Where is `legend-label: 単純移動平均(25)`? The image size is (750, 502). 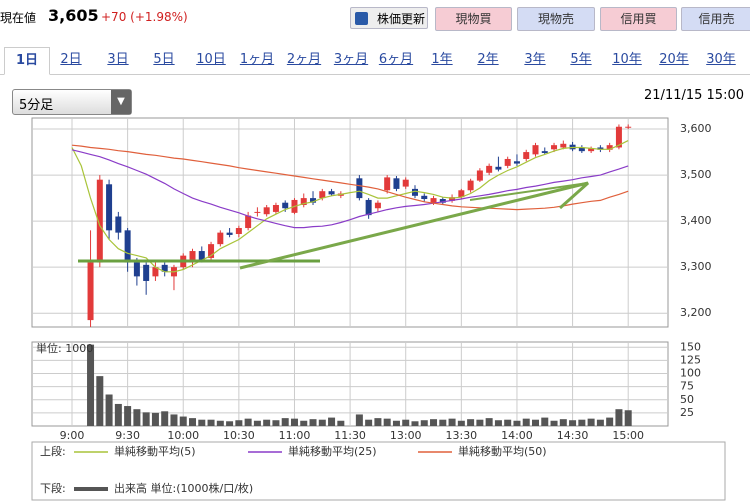
legend-label: 単純移動平均(25) is located at coordinates (332, 451).